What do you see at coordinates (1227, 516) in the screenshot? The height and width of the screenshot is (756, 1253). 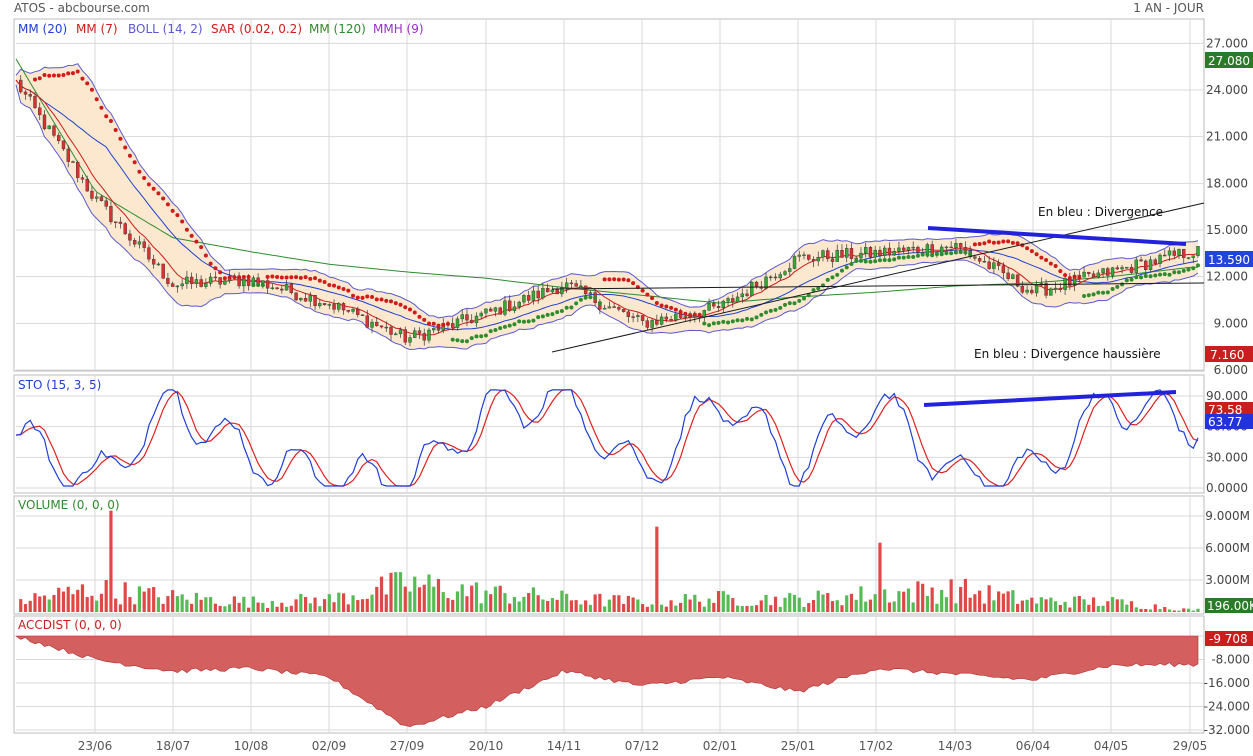 I see `volume-tick-label: 9.000M` at bounding box center [1227, 516].